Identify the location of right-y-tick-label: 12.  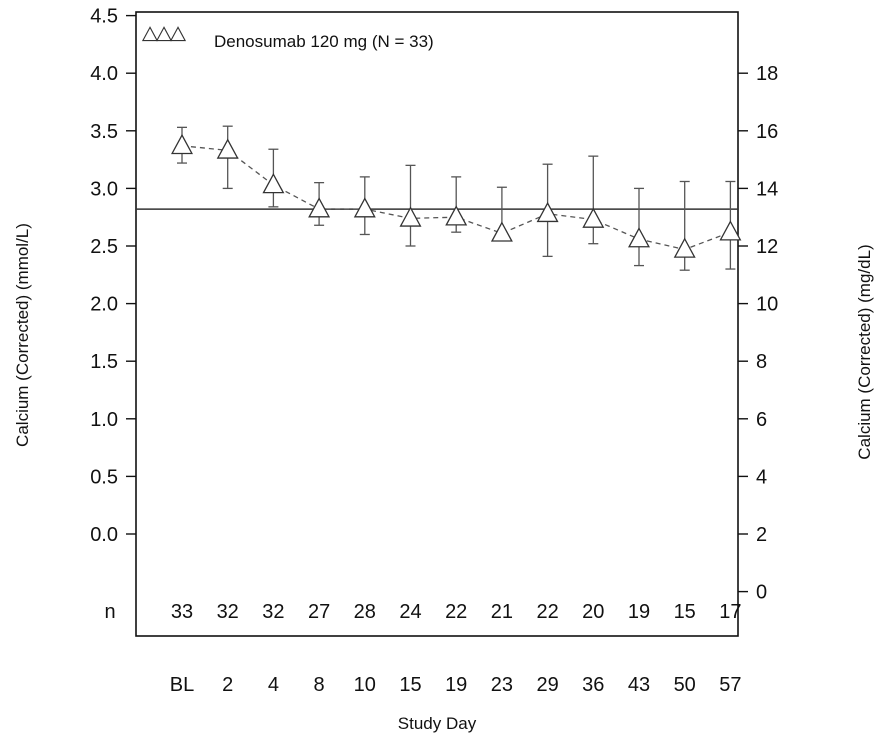
(767, 247).